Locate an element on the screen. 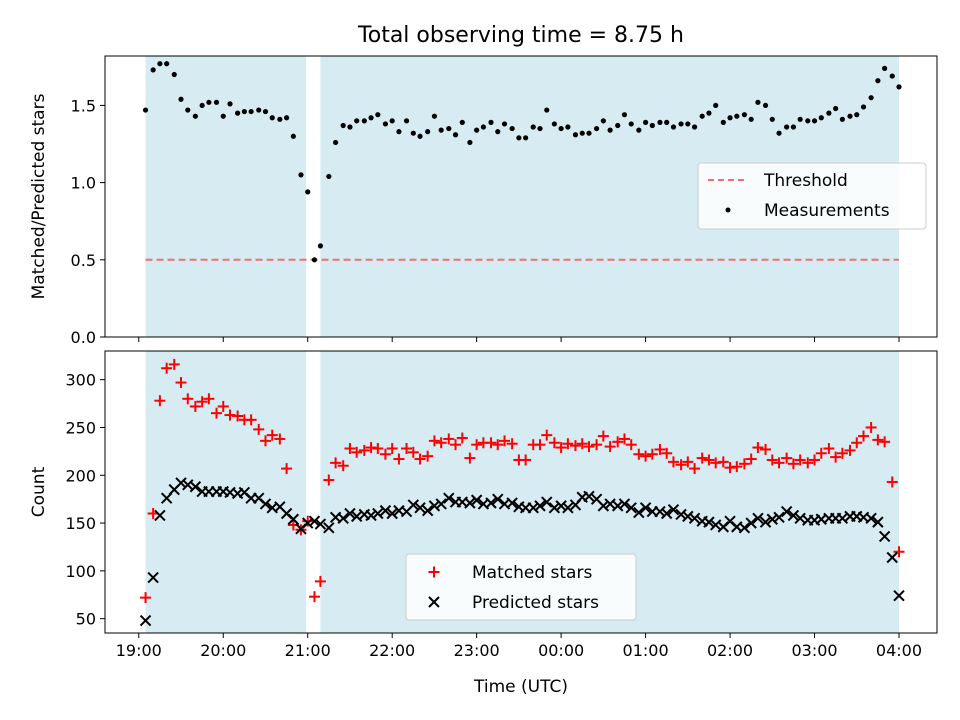 This screenshot has width=960, height=720. x-tick-label: 20:00 is located at coordinates (223, 650).